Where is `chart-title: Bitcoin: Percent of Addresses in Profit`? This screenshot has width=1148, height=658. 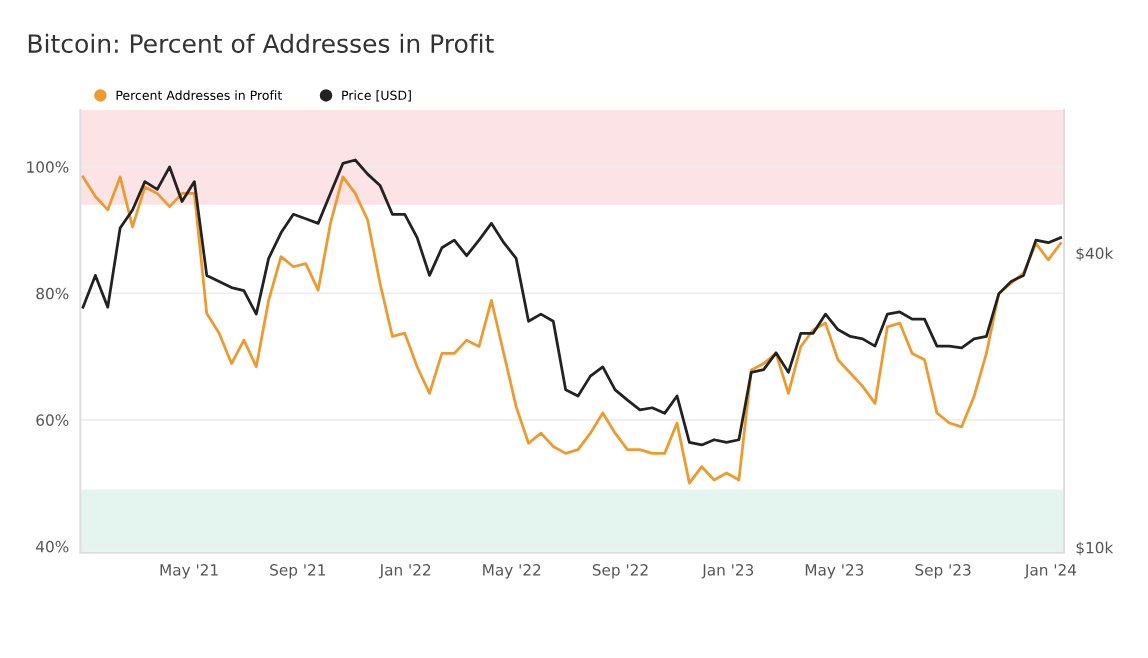 chart-title: Bitcoin: Percent of Addresses in Profit is located at coordinates (261, 43).